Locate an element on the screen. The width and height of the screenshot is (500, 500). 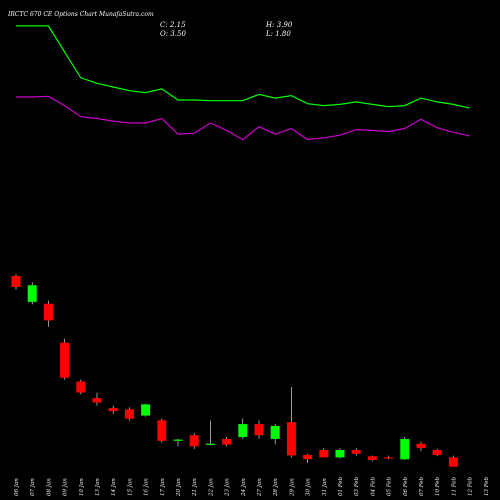
x-tick-label: 10 Feb is located at coordinates (438, 486).